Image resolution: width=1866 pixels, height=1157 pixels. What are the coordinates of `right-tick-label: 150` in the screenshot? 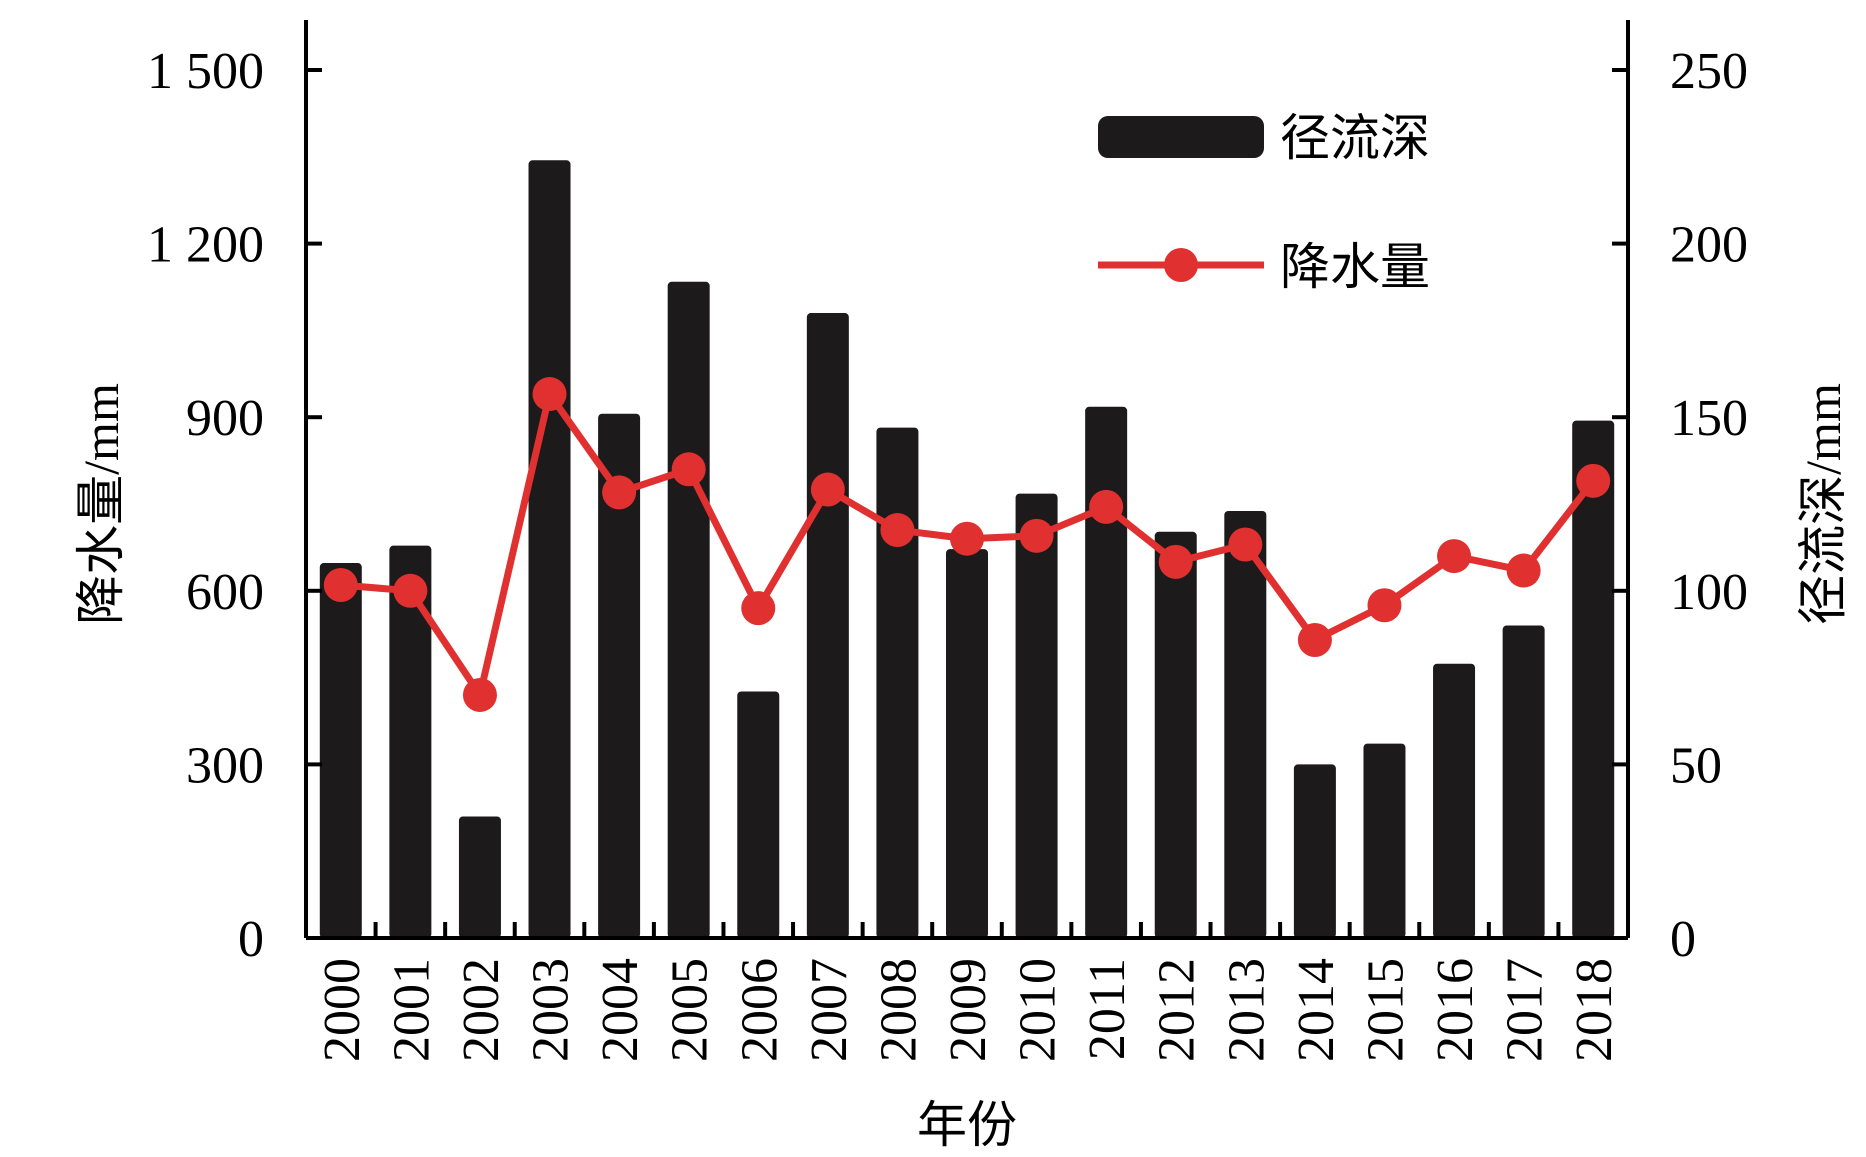 It's located at (1709, 418).